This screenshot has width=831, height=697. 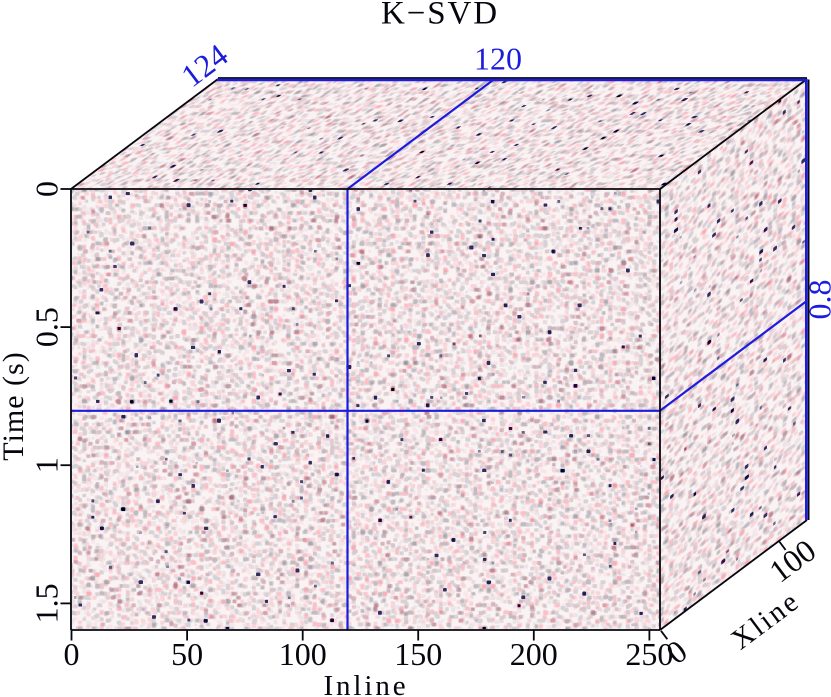 I want to click on svg-text: 150, so click(x=418, y=654).